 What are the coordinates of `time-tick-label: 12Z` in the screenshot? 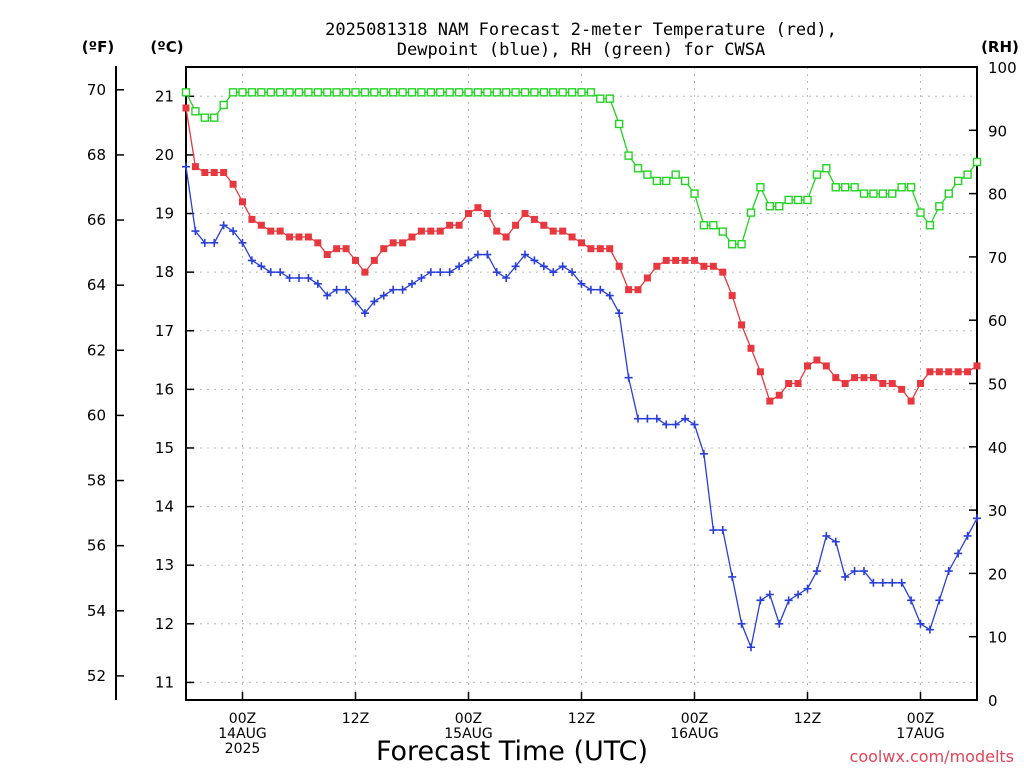 It's located at (355, 719).